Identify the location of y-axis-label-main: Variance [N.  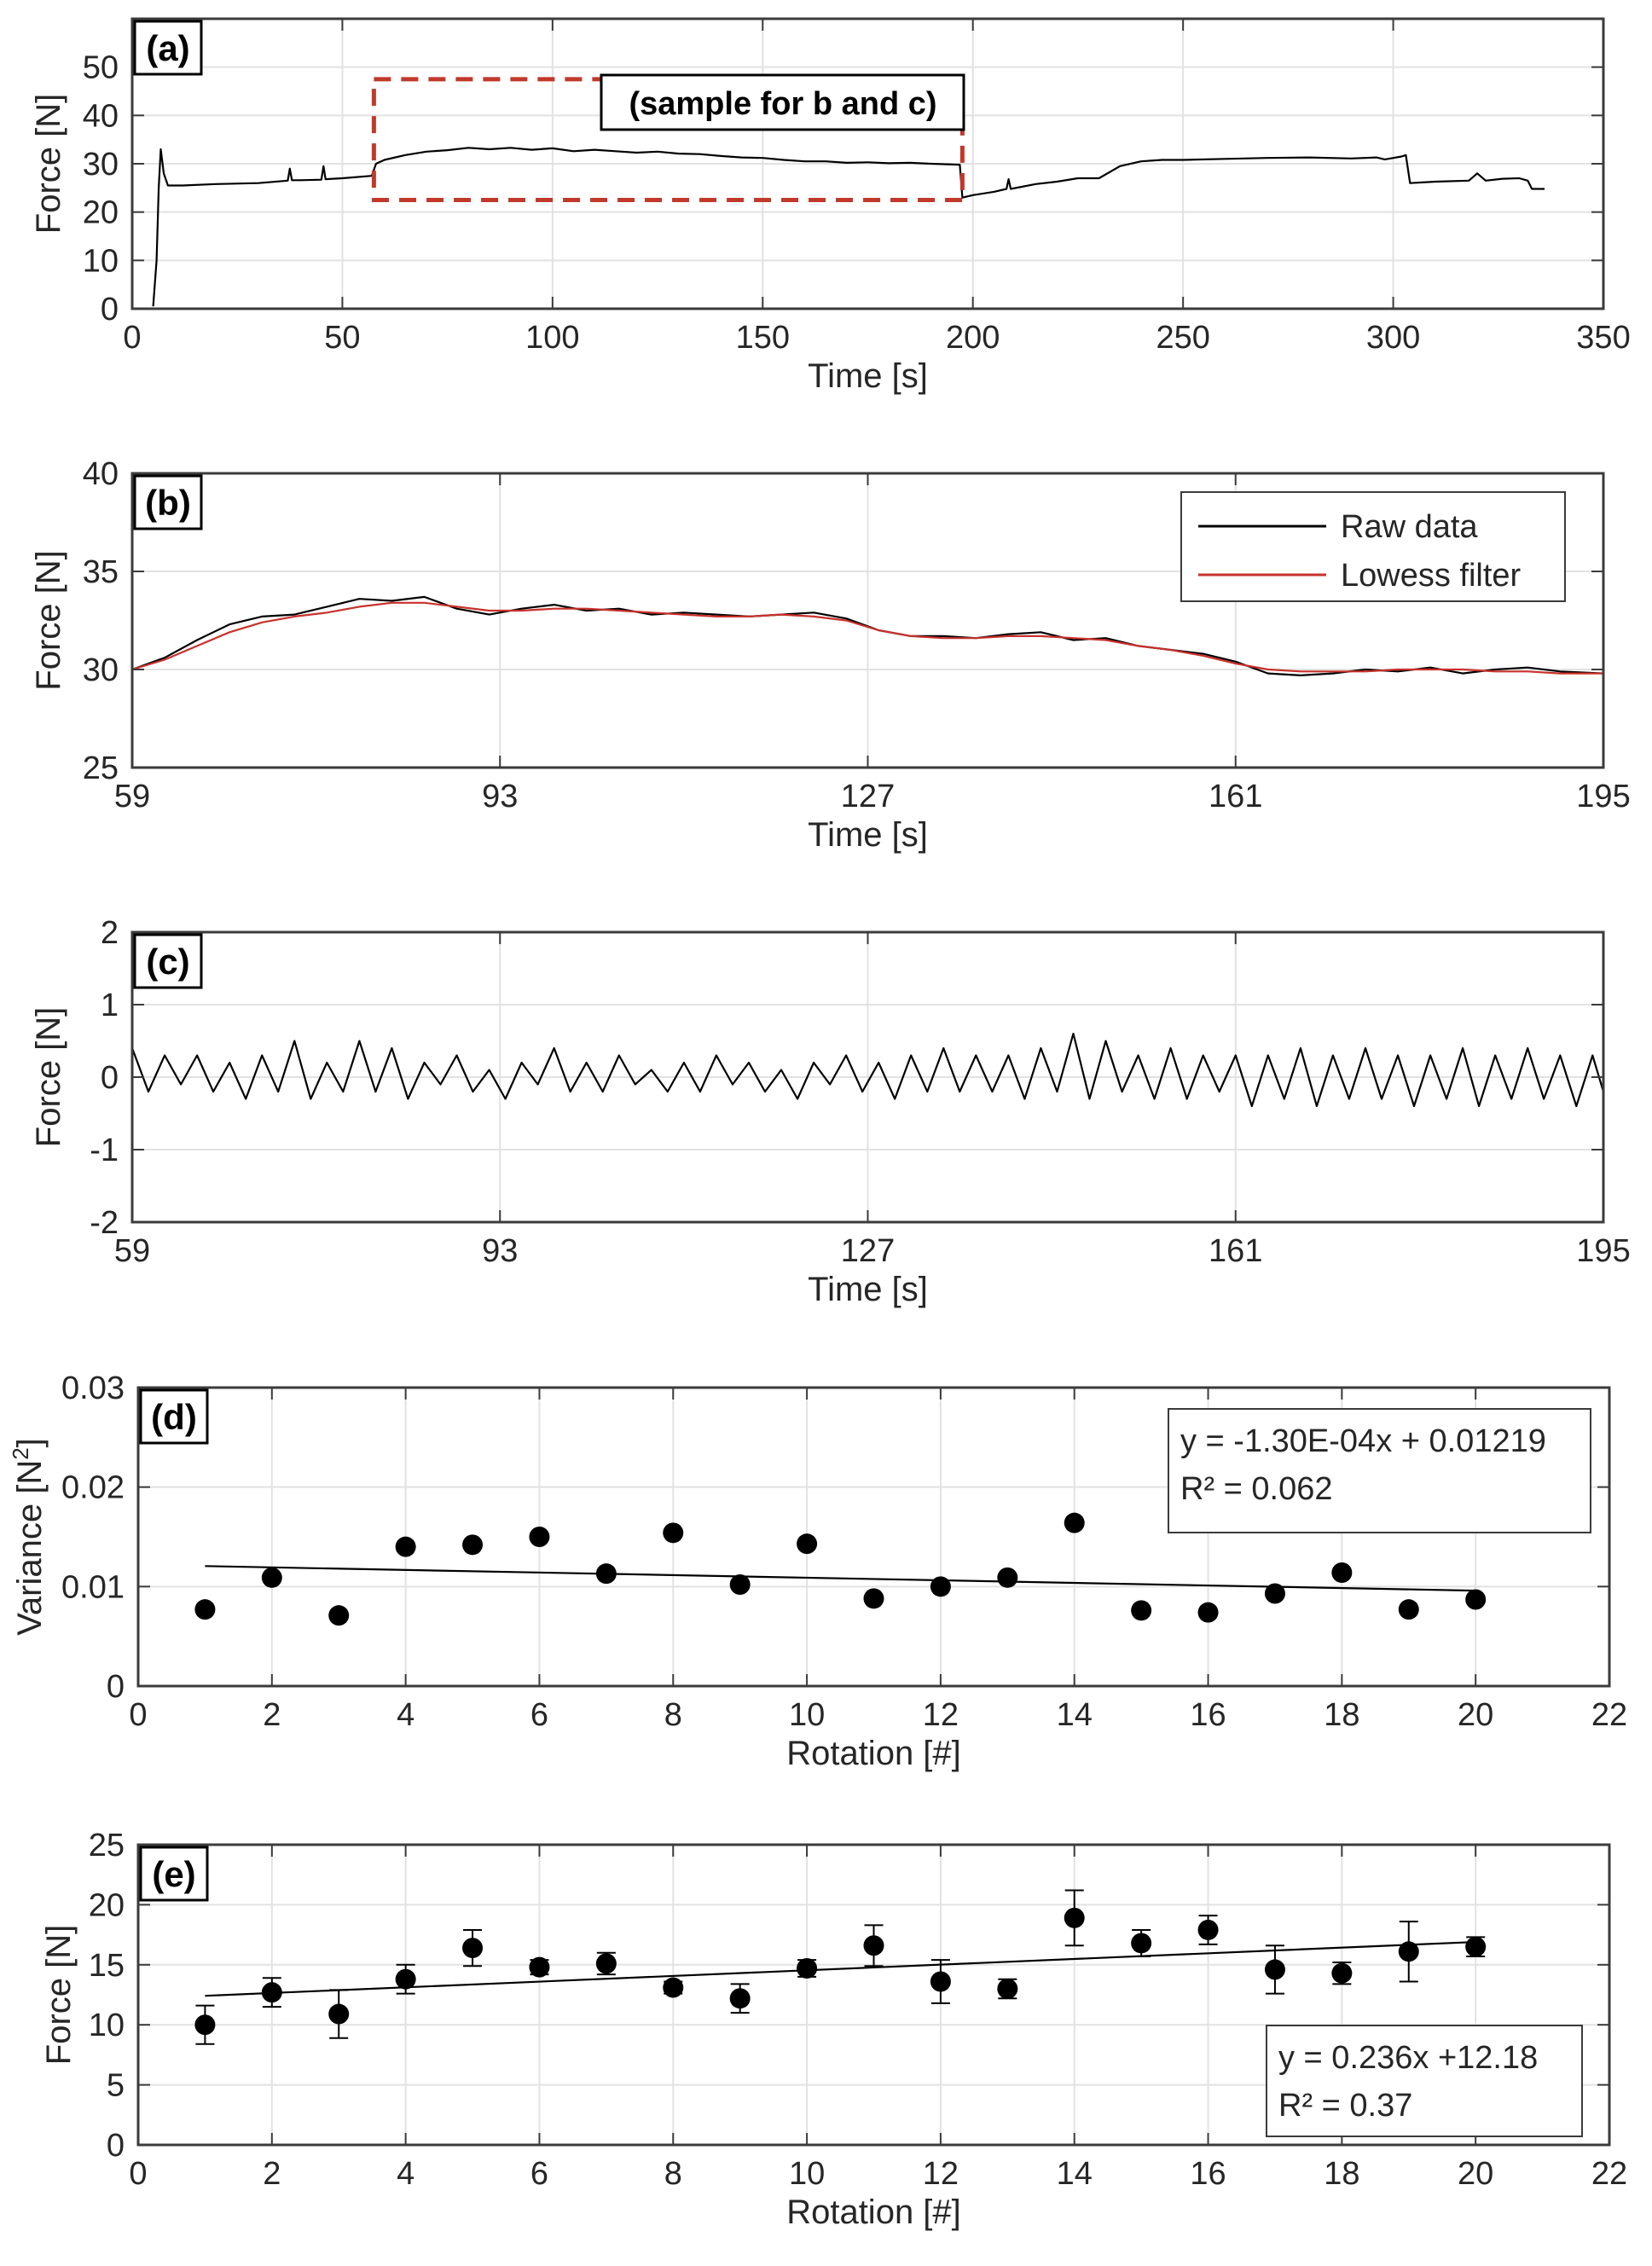
(30, 1548).